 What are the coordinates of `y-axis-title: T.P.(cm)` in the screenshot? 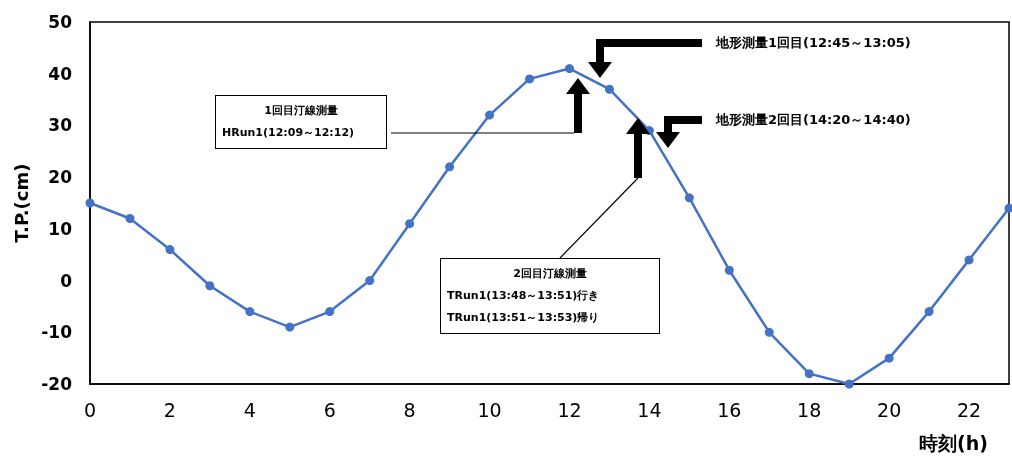 It's located at (21, 203).